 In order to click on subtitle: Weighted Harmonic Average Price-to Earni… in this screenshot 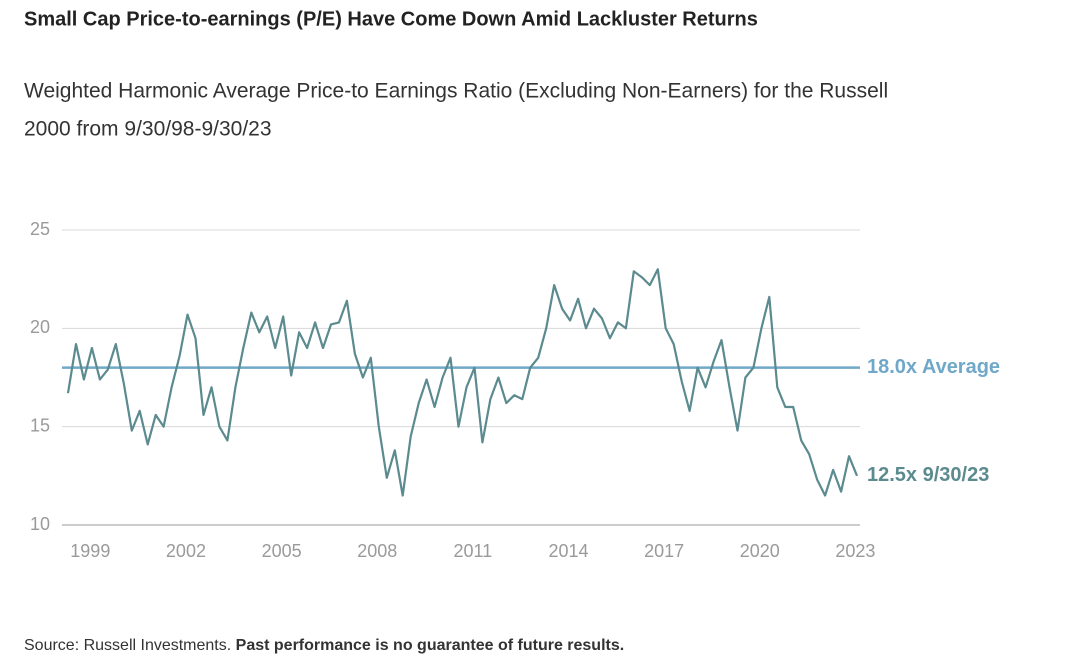, I will do `click(456, 91)`.